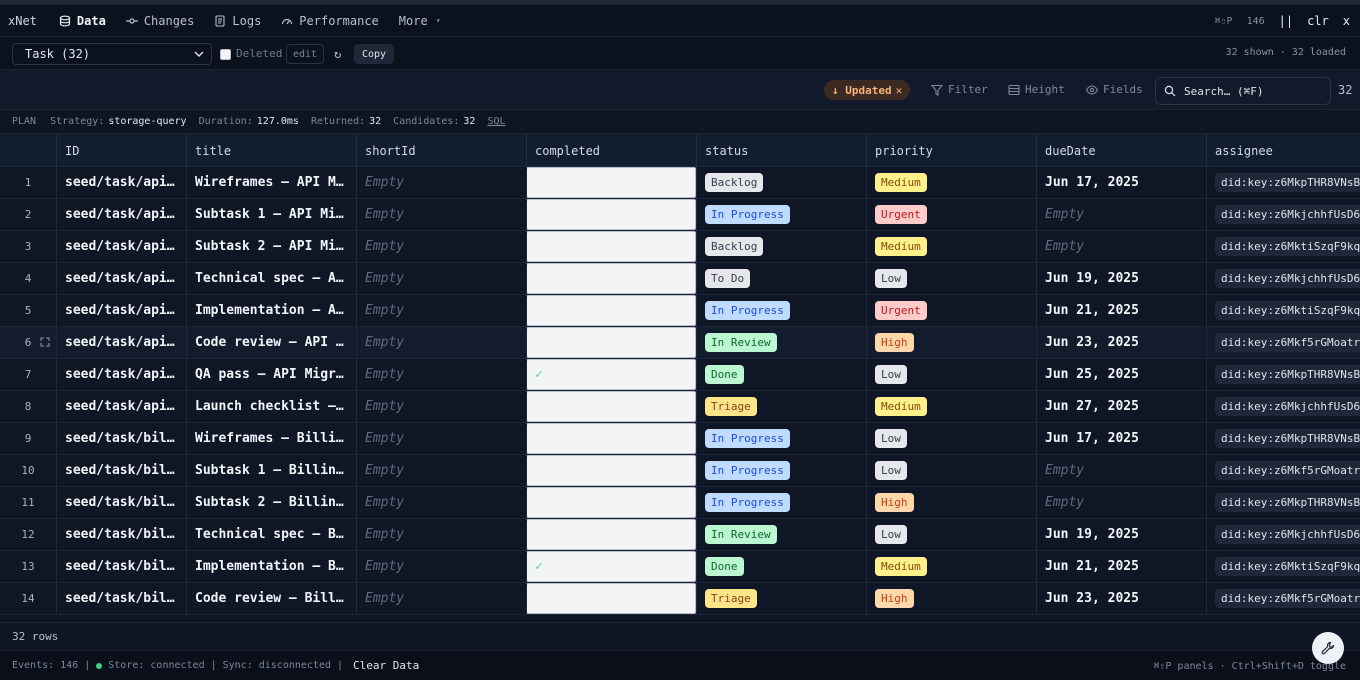  What do you see at coordinates (781, 150) in the screenshot?
I see `column-header-status: status` at bounding box center [781, 150].